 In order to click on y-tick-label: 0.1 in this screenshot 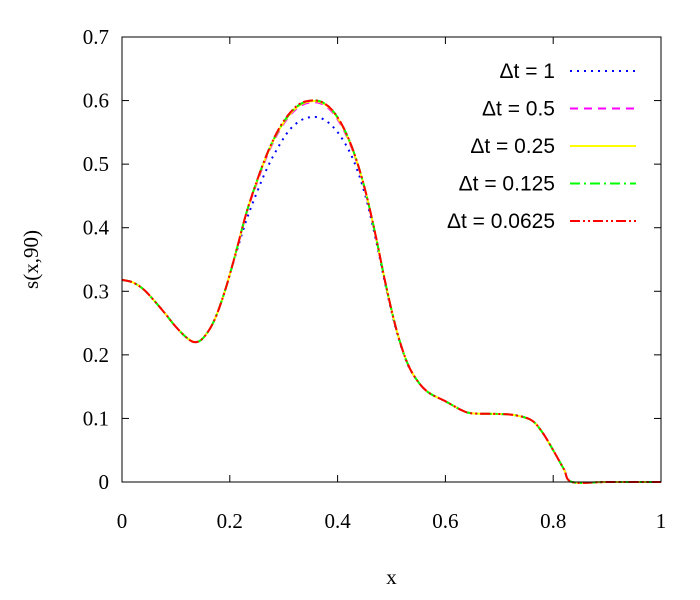, I will do `click(96, 418)`.